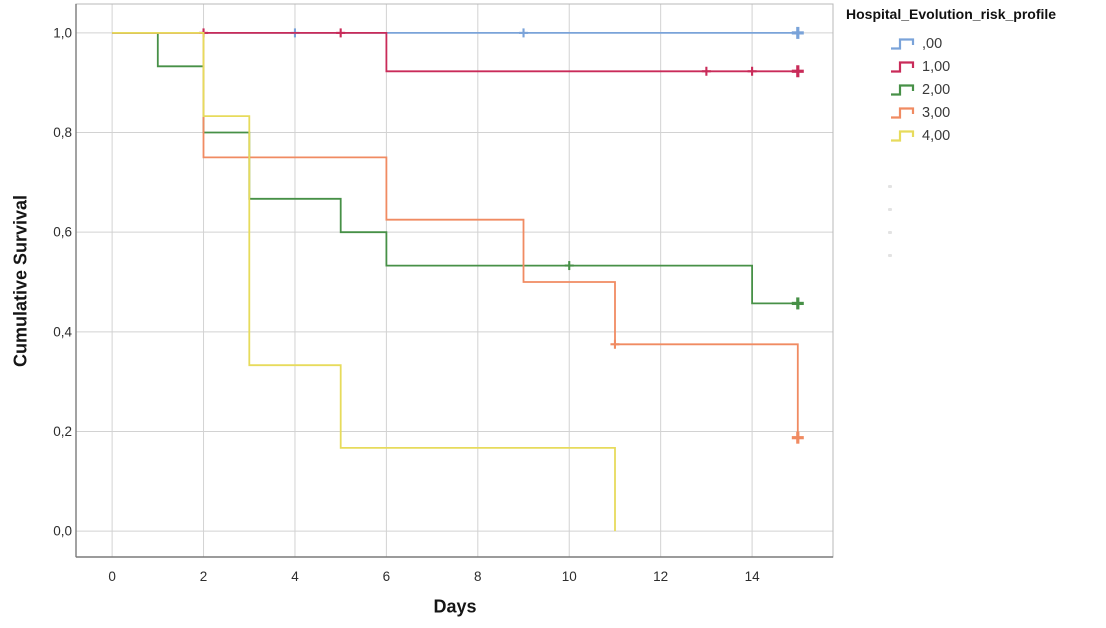  I want to click on legend-item-label: 3,00, so click(936, 112).